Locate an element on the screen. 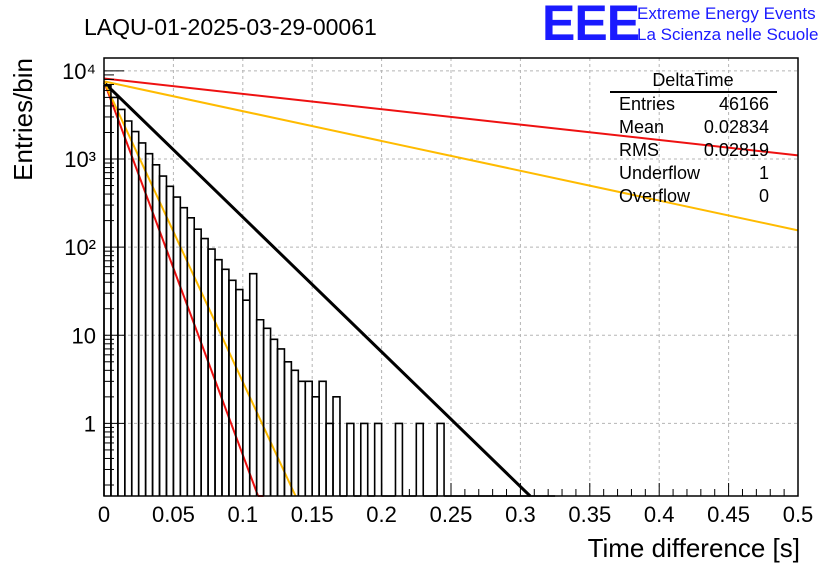 The height and width of the screenshot is (572, 836). stats-title: DeltaTime is located at coordinates (692, 80).